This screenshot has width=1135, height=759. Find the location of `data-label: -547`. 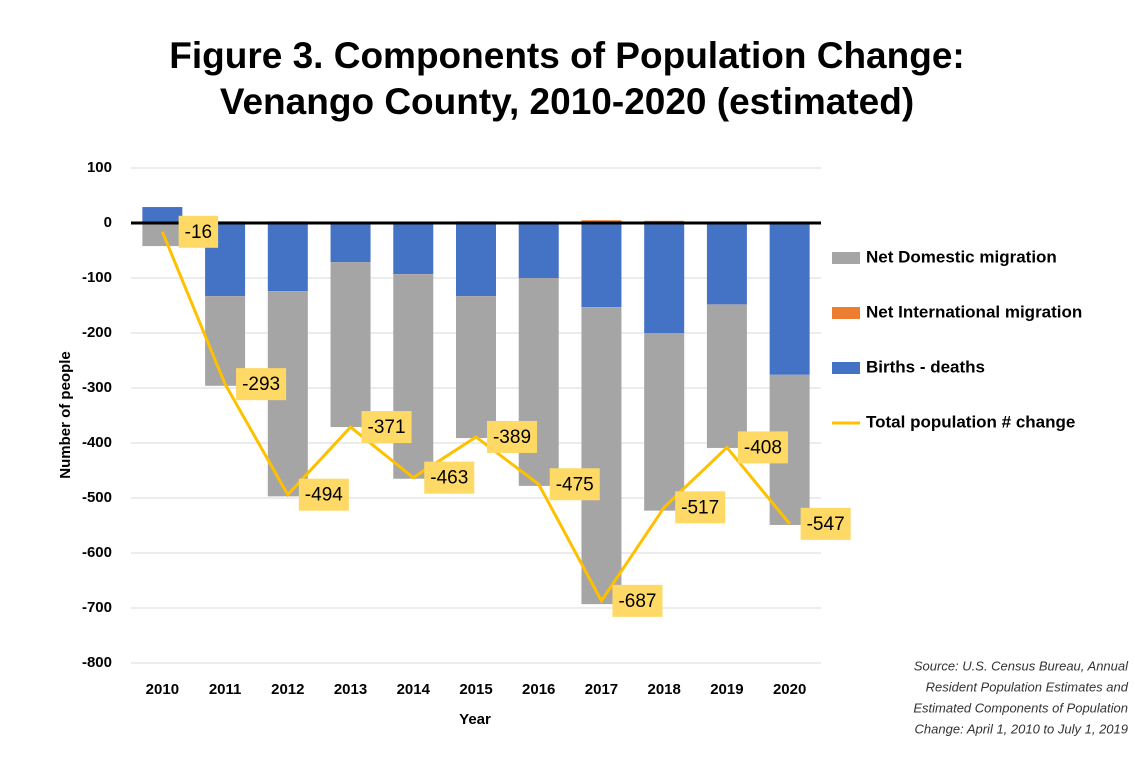

data-label: -547 is located at coordinates (825, 523).